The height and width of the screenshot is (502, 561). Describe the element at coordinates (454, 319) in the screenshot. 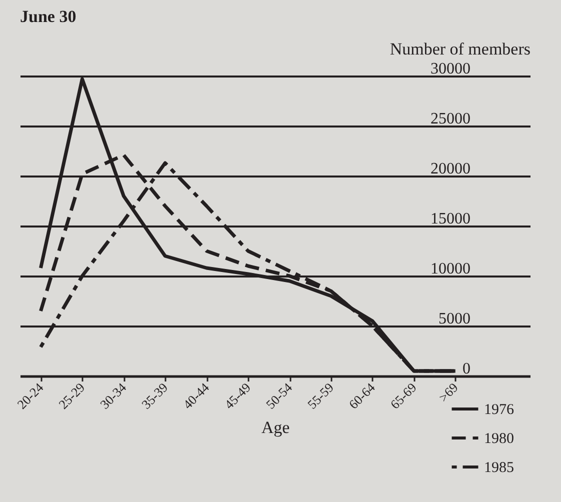

I see `y-tick-label: 5000` at that location.